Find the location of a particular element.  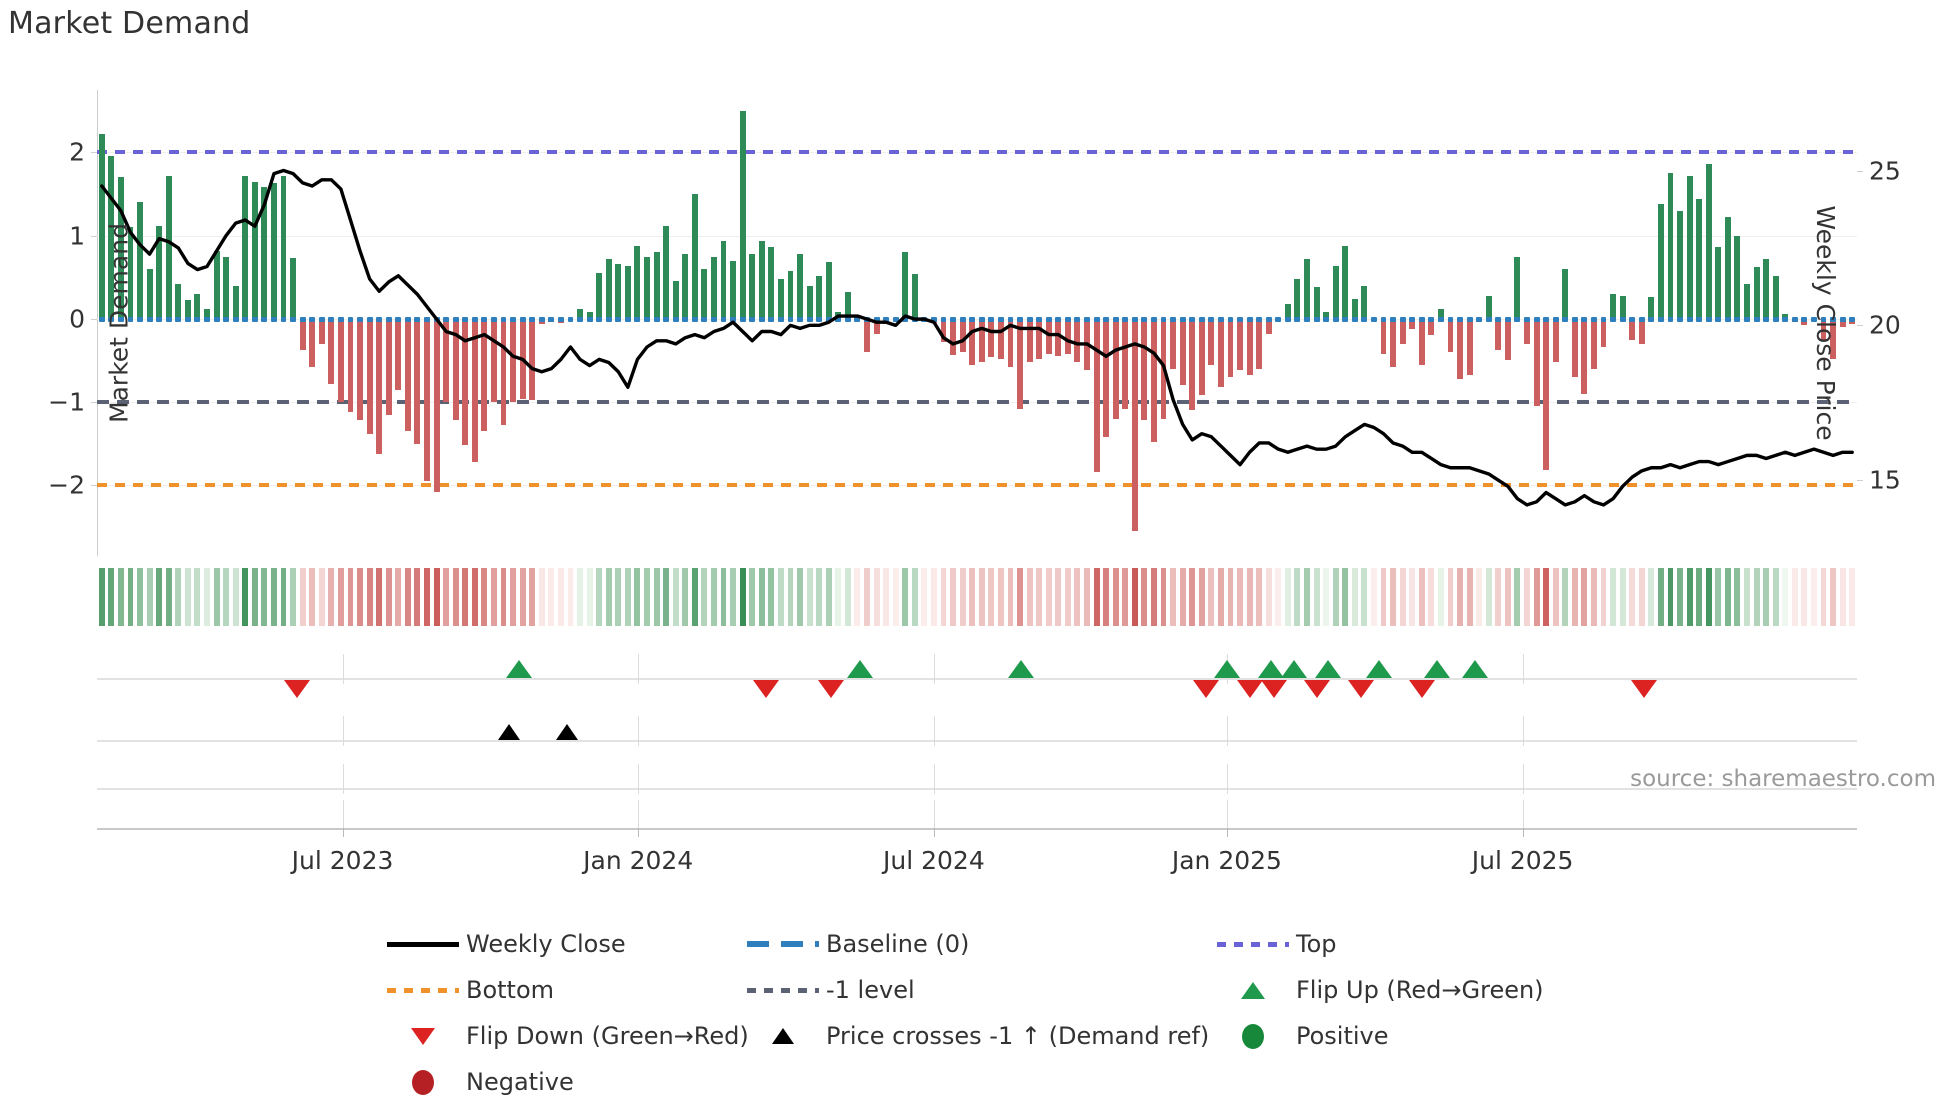

price-cross-marker-icon is located at coordinates (508, 732).